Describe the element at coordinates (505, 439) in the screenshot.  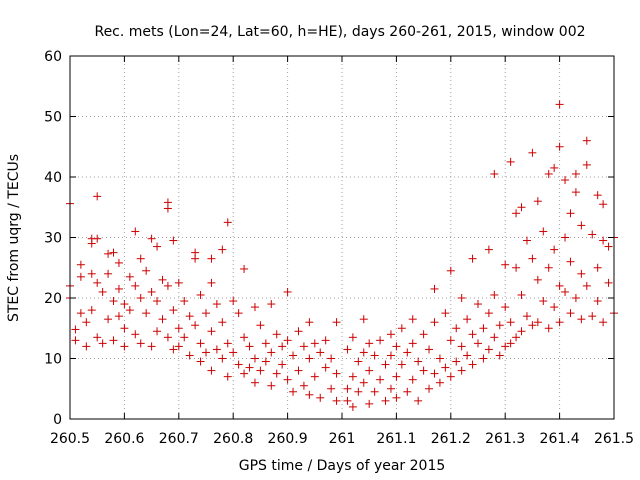
I see `x-tick-label: 261.3` at that location.